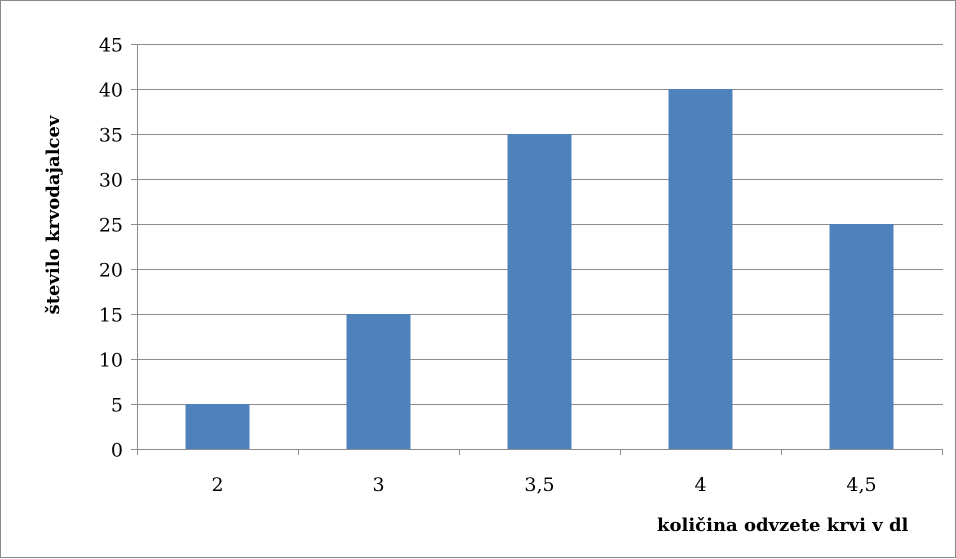 The width and height of the screenshot is (956, 559). Describe the element at coordinates (111, 316) in the screenshot. I see `y-tick-label: 15` at that location.